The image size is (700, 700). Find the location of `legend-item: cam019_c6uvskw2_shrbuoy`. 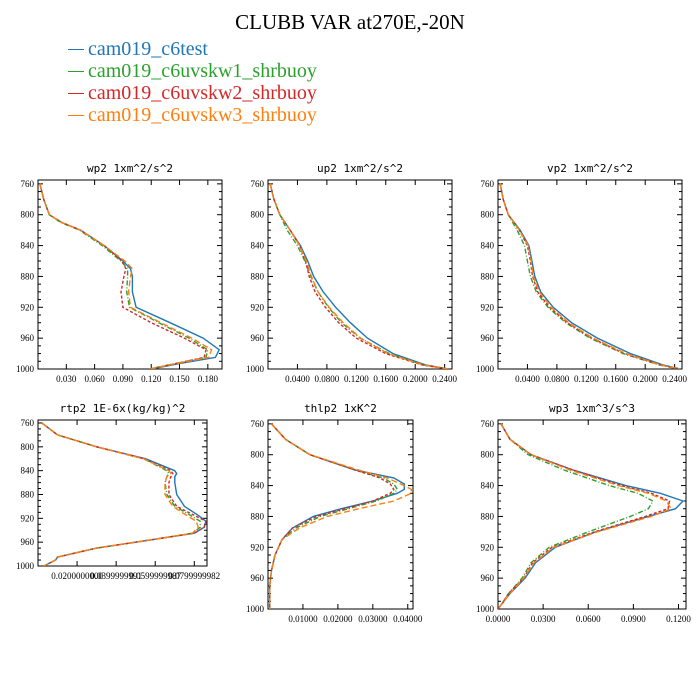

legend-item: cam019_c6uvskw2_shrbuoy is located at coordinates (192, 93).